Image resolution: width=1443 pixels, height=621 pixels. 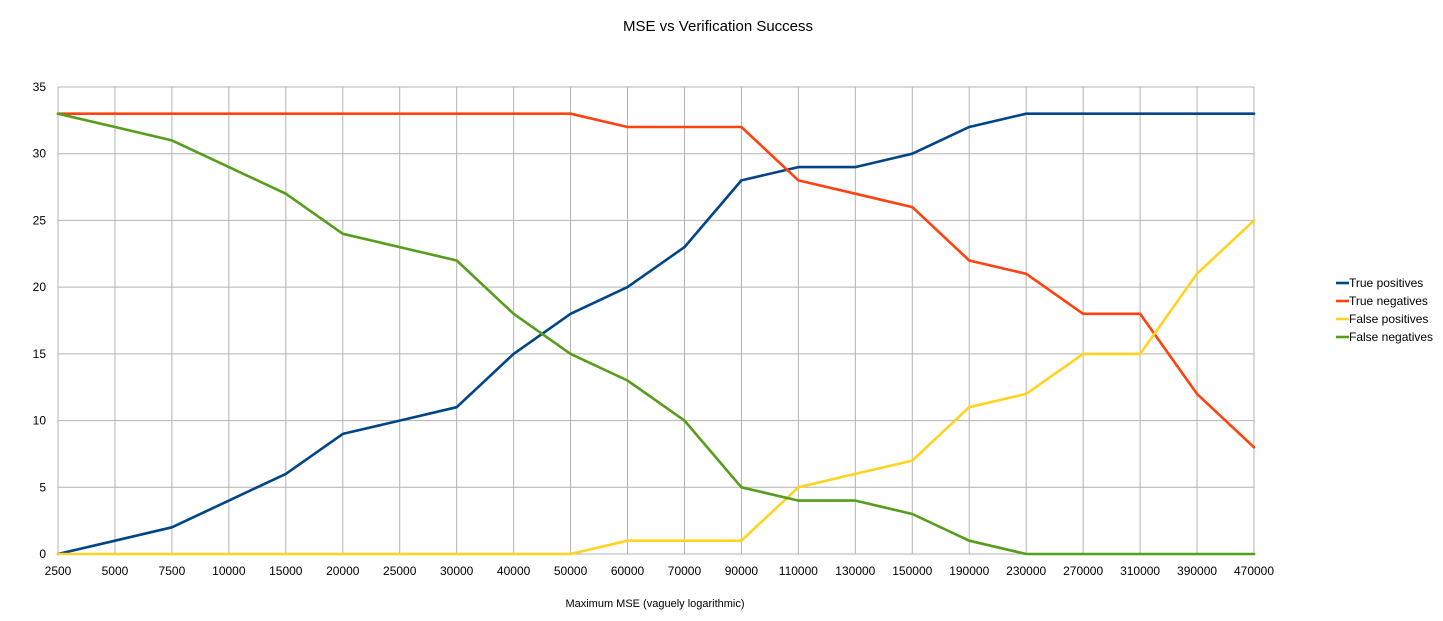 What do you see at coordinates (457, 571) in the screenshot?
I see `x-tick-label: 30000` at bounding box center [457, 571].